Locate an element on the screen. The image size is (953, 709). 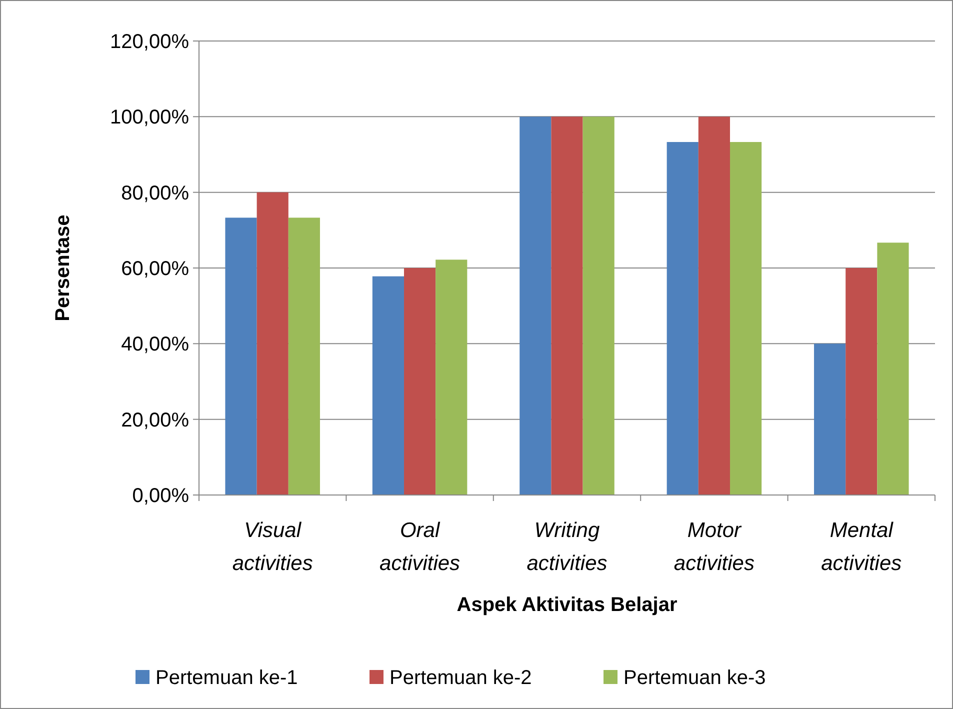
legend-label: Pertemuan ke-3 is located at coordinates (695, 678).